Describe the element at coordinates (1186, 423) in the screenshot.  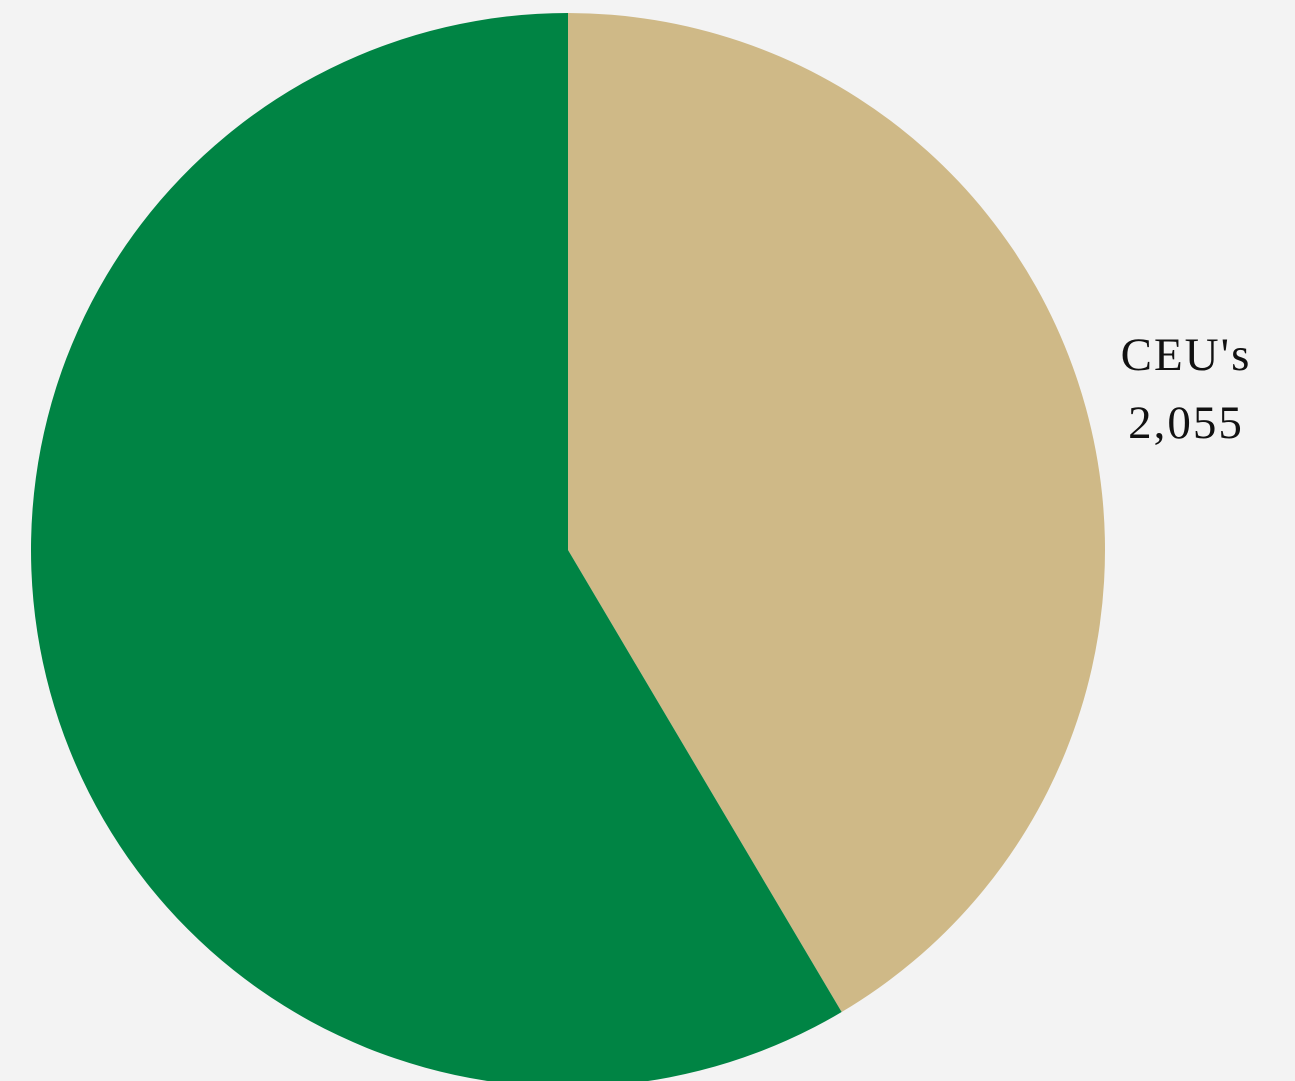
I see `slice-value-ceus: 2,055` at that location.